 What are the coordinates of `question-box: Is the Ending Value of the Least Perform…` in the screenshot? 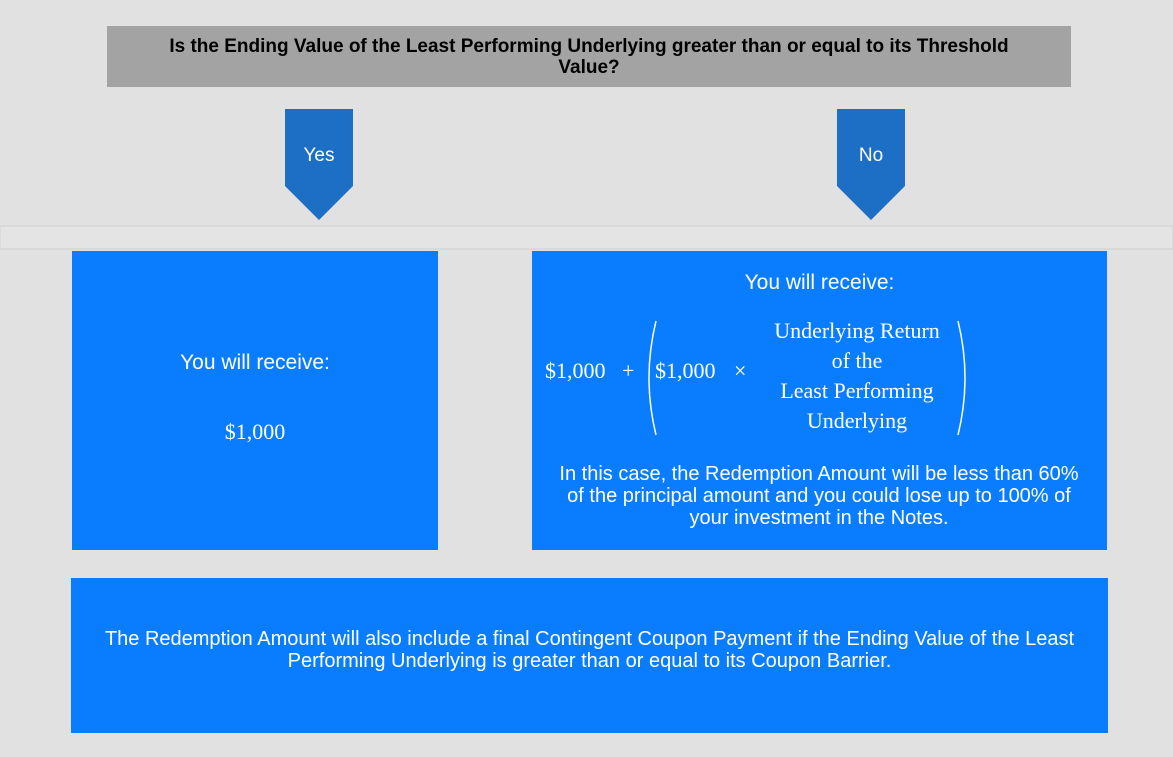 It's located at (589, 56).